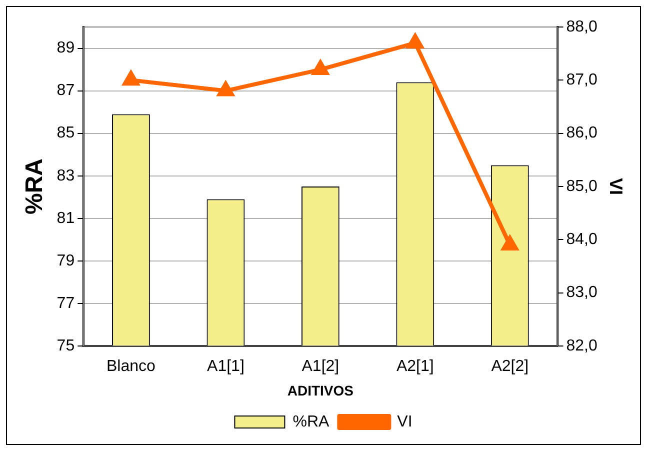 The height and width of the screenshot is (451, 647). What do you see at coordinates (582, 27) in the screenshot?
I see `y2-tick-label: 88,0` at bounding box center [582, 27].